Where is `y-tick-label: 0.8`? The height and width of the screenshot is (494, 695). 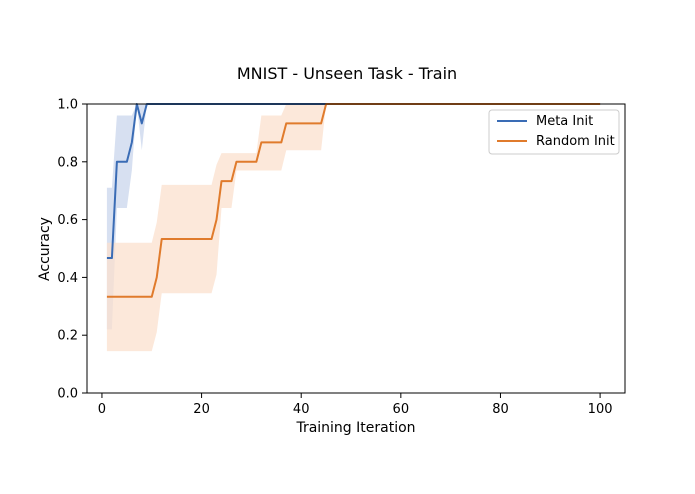 y-tick-label: 0.8 is located at coordinates (67, 162).